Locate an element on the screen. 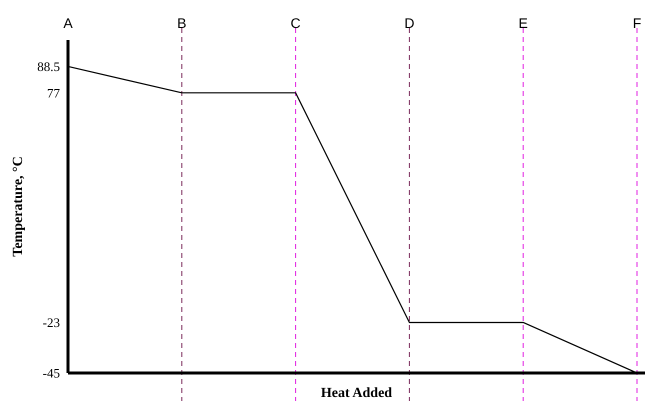 This screenshot has height=409, width=661. x-tick-label: B is located at coordinates (181, 23).